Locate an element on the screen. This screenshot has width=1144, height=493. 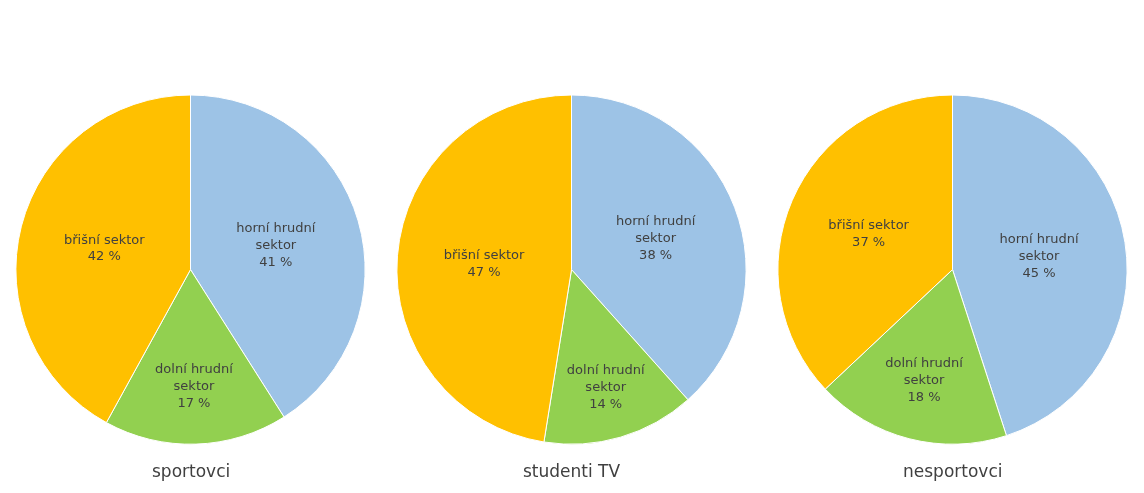
data-label: 37 % is located at coordinates (869, 242).